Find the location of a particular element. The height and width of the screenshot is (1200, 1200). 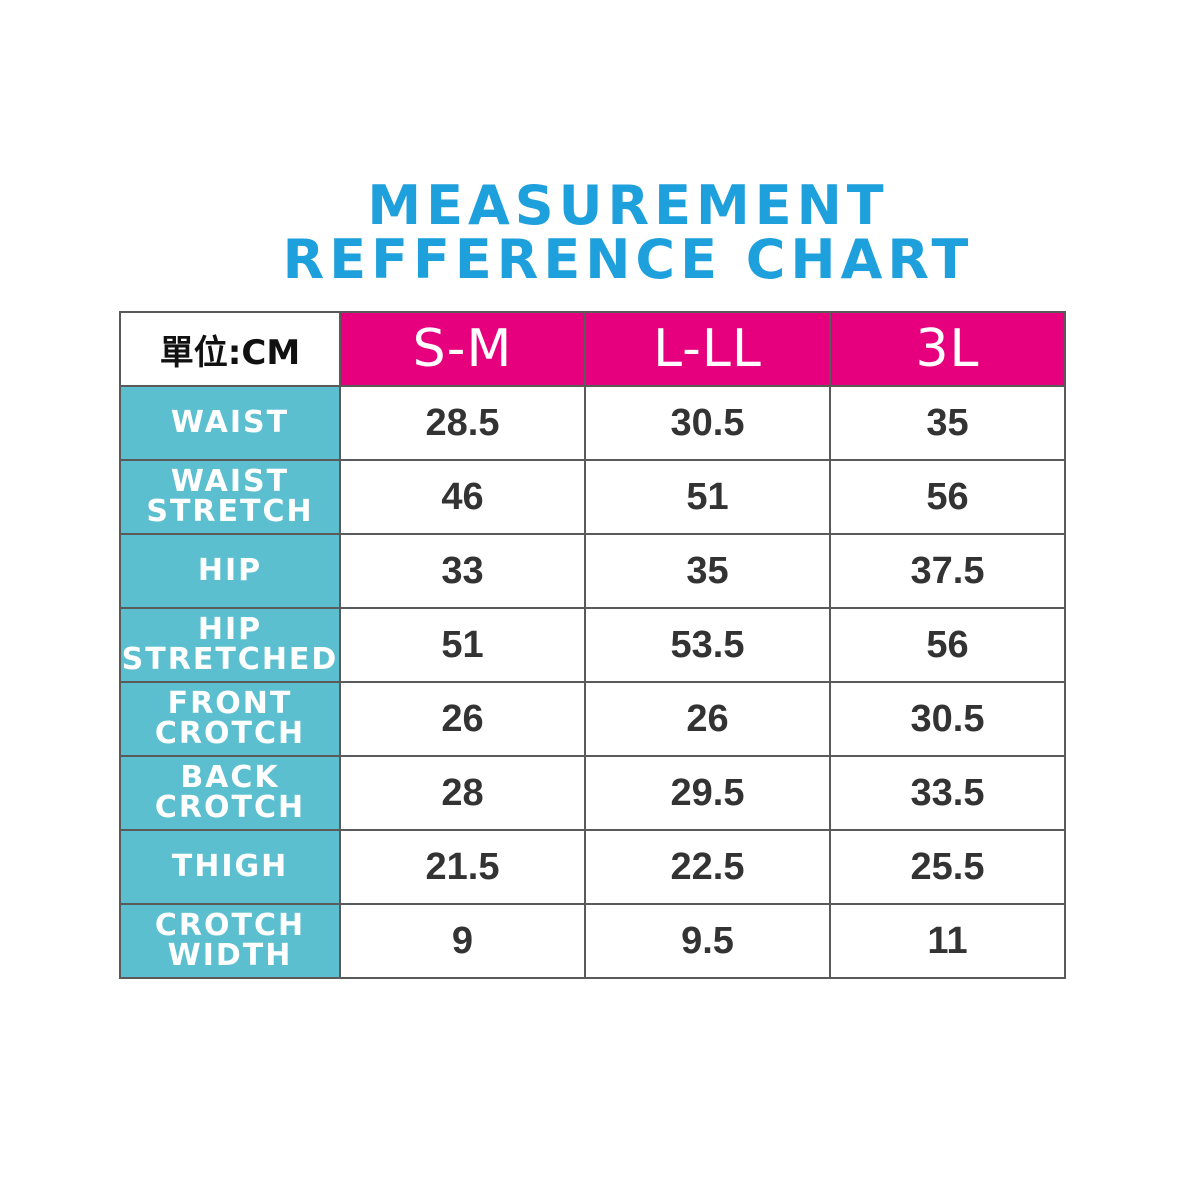

value-cell: 9 is located at coordinates (462, 941).